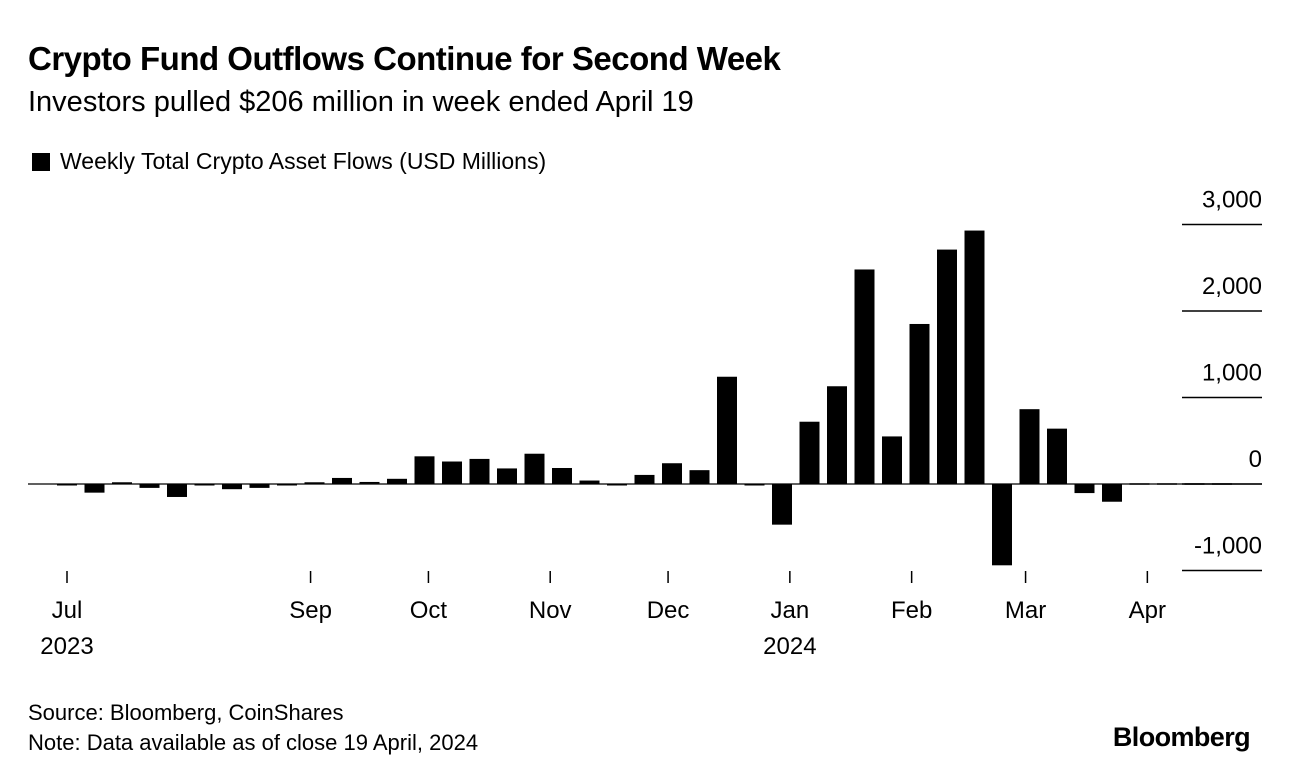 The image size is (1289, 782). I want to click on x-year-label: 2024, so click(789, 646).